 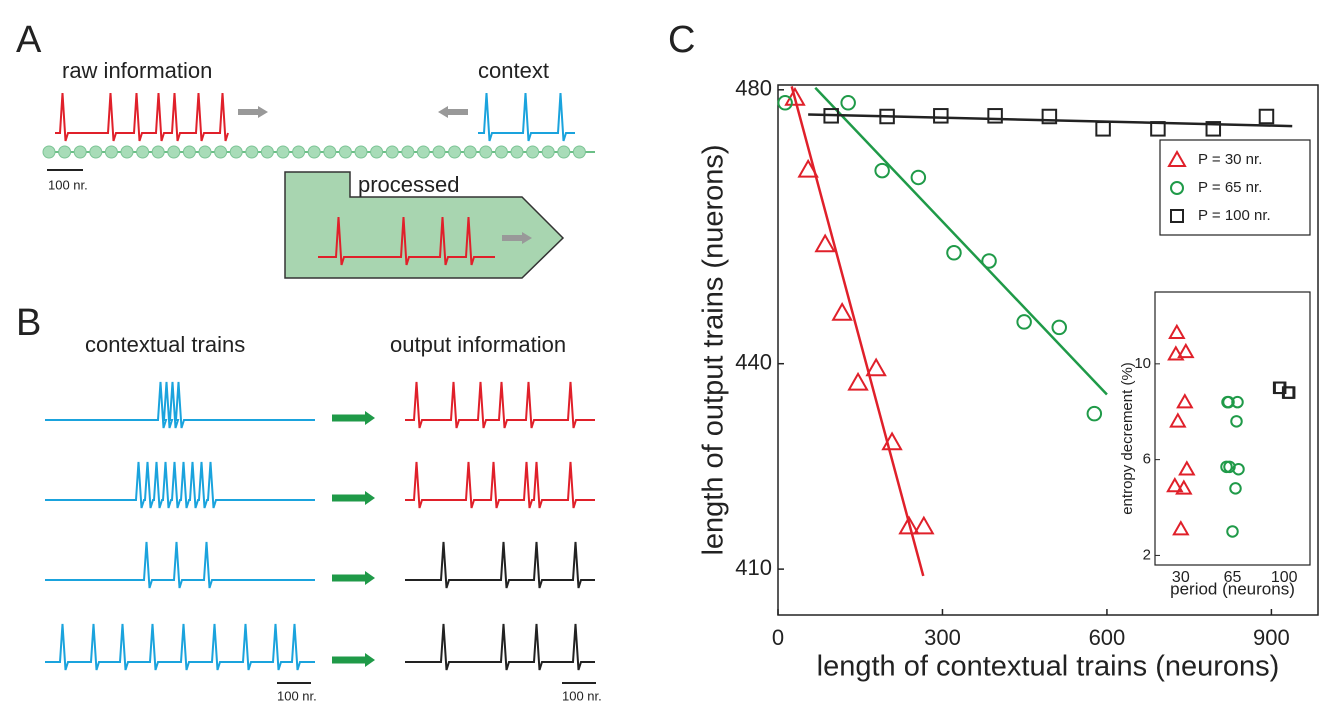 What do you see at coordinates (165, 344) in the screenshot?
I see `label: contextual trains` at bounding box center [165, 344].